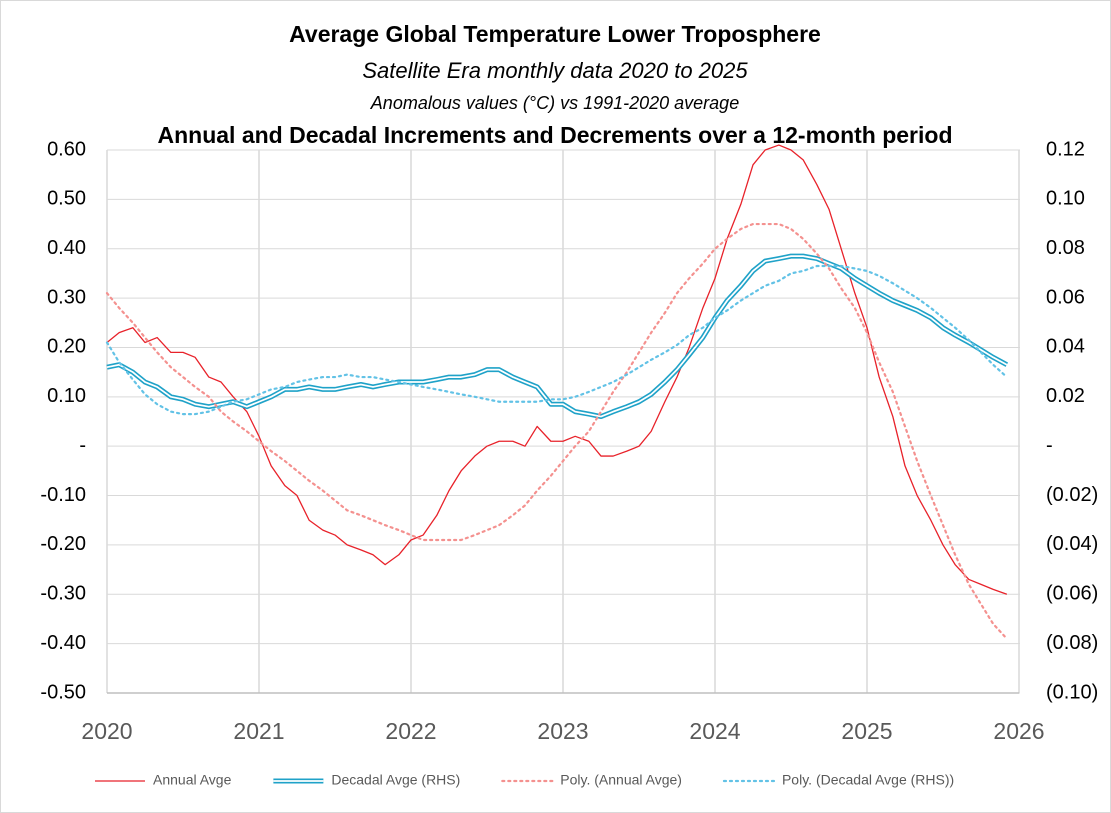  Describe the element at coordinates (63, 692) in the screenshot. I see `y-tick-label: -0.50` at that location.